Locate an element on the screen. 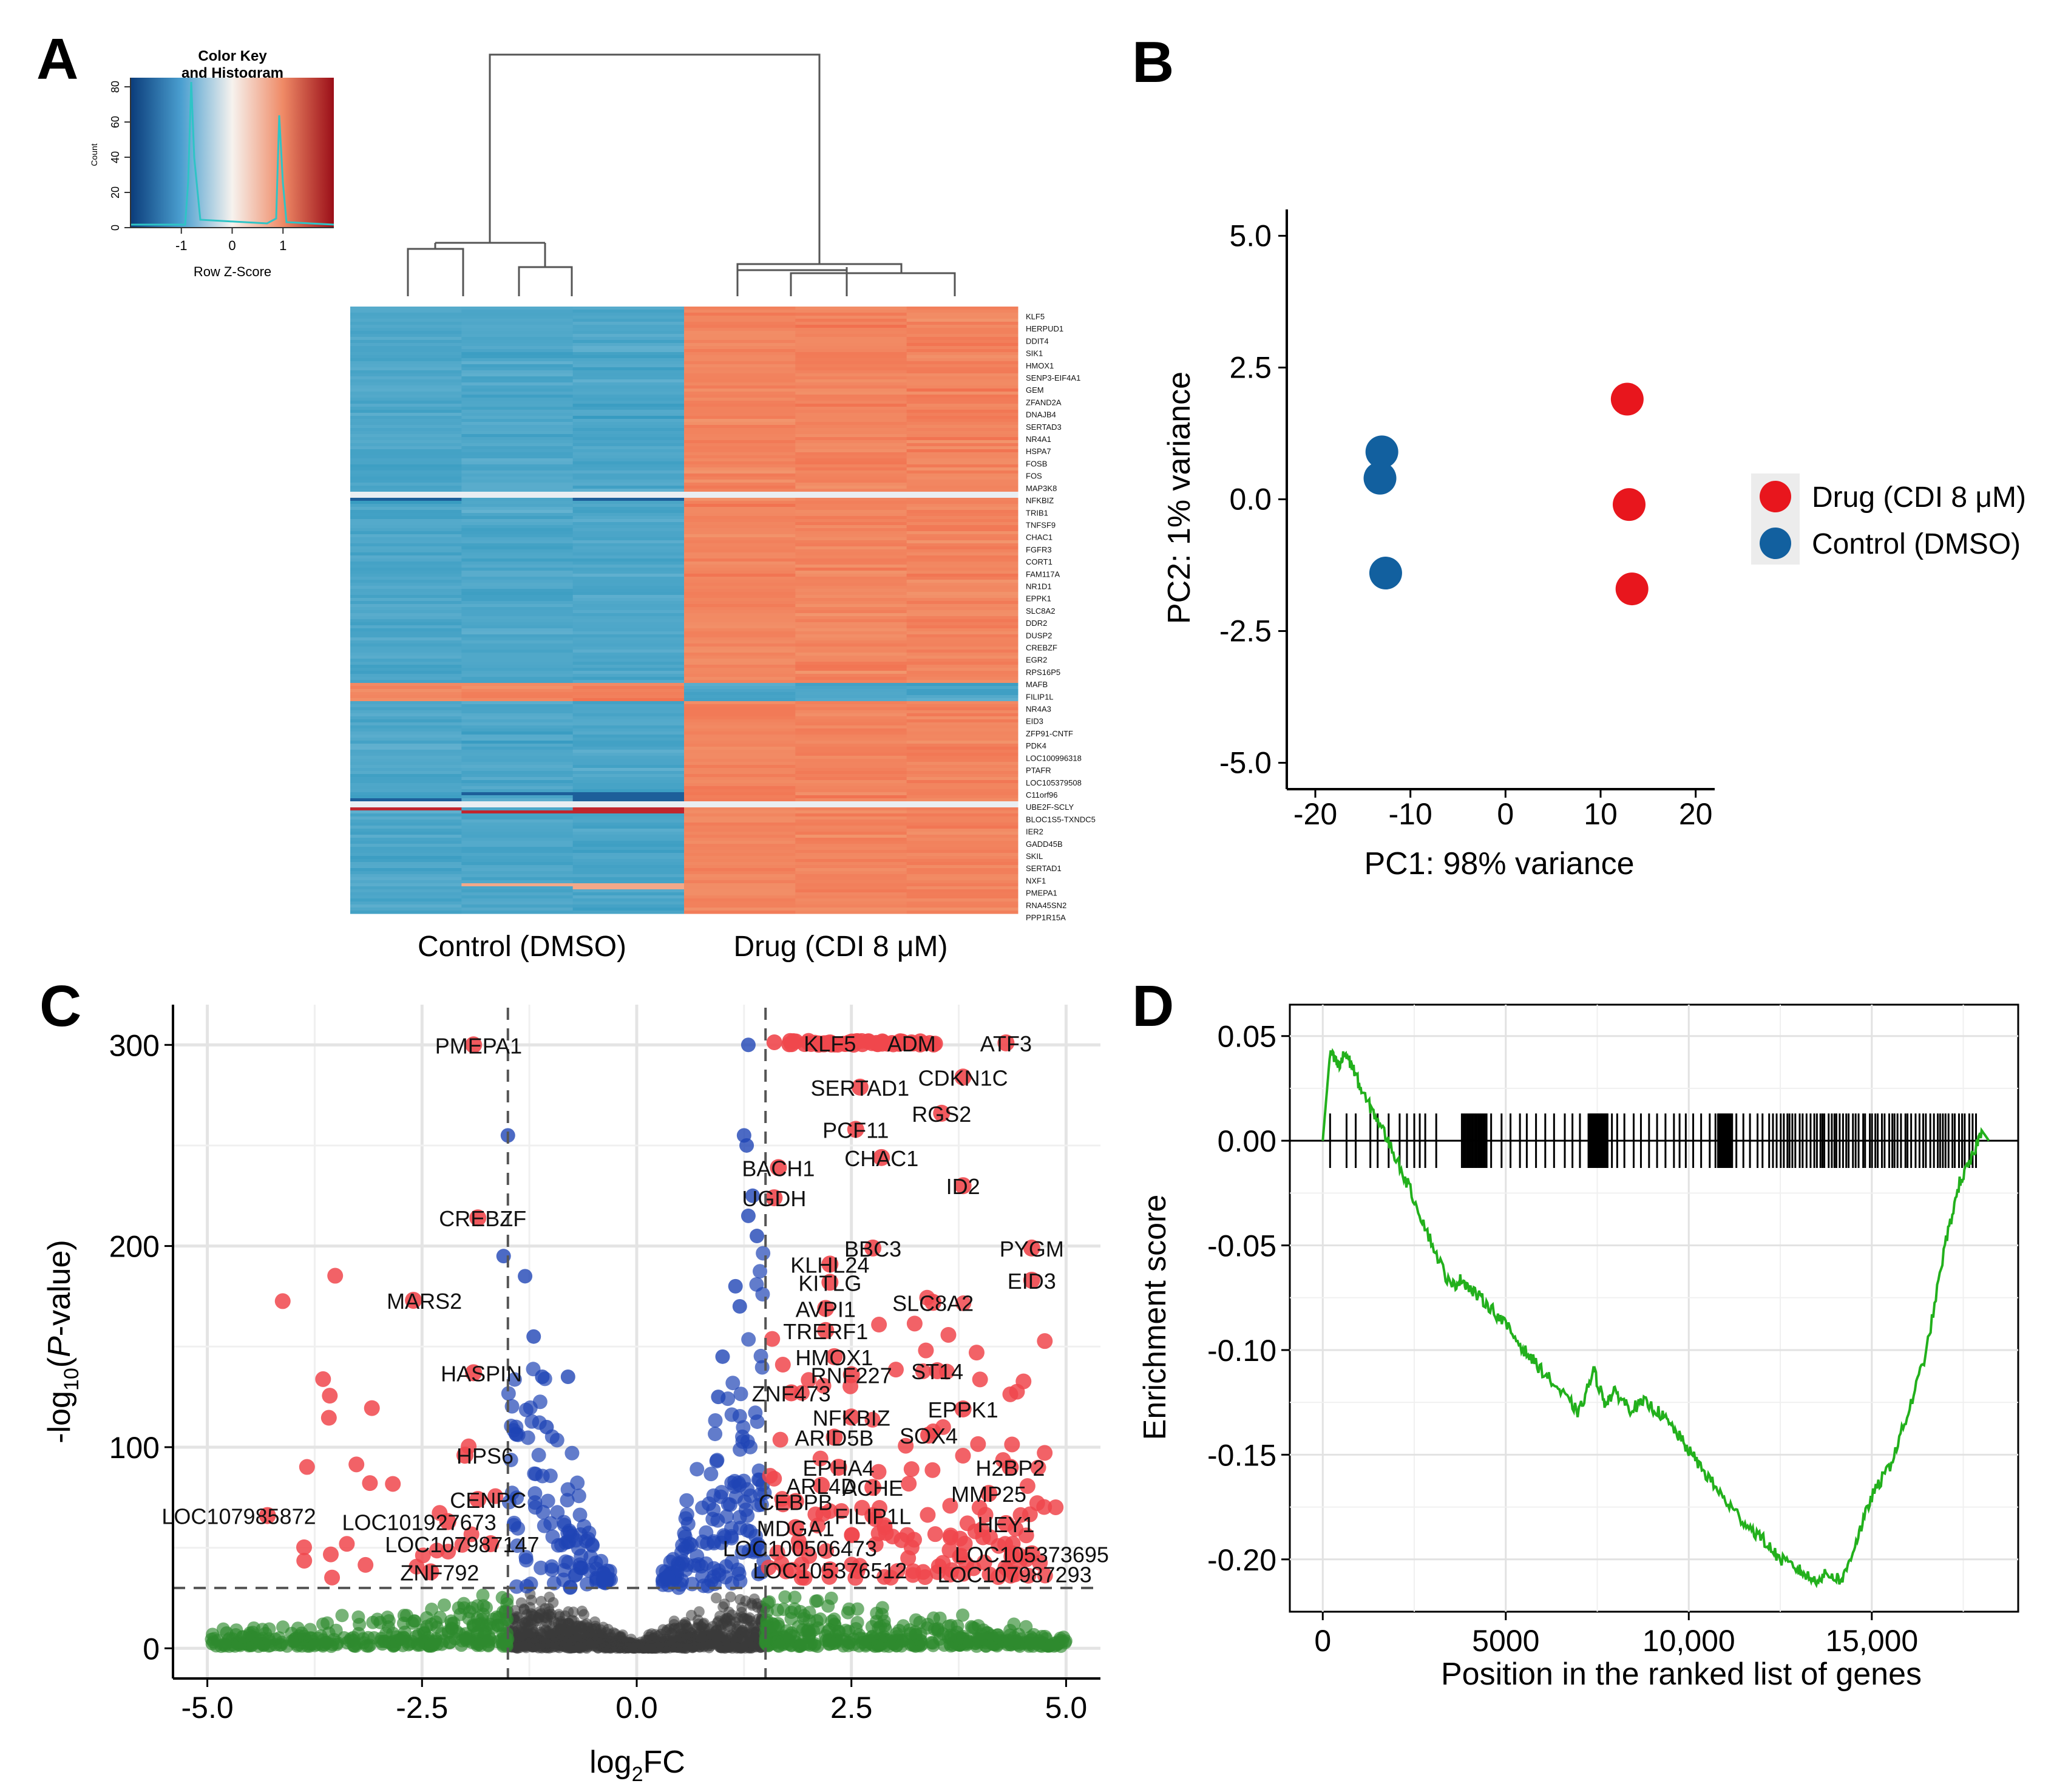  color-key-xlabel: Row Z-Score is located at coordinates (232, 271).